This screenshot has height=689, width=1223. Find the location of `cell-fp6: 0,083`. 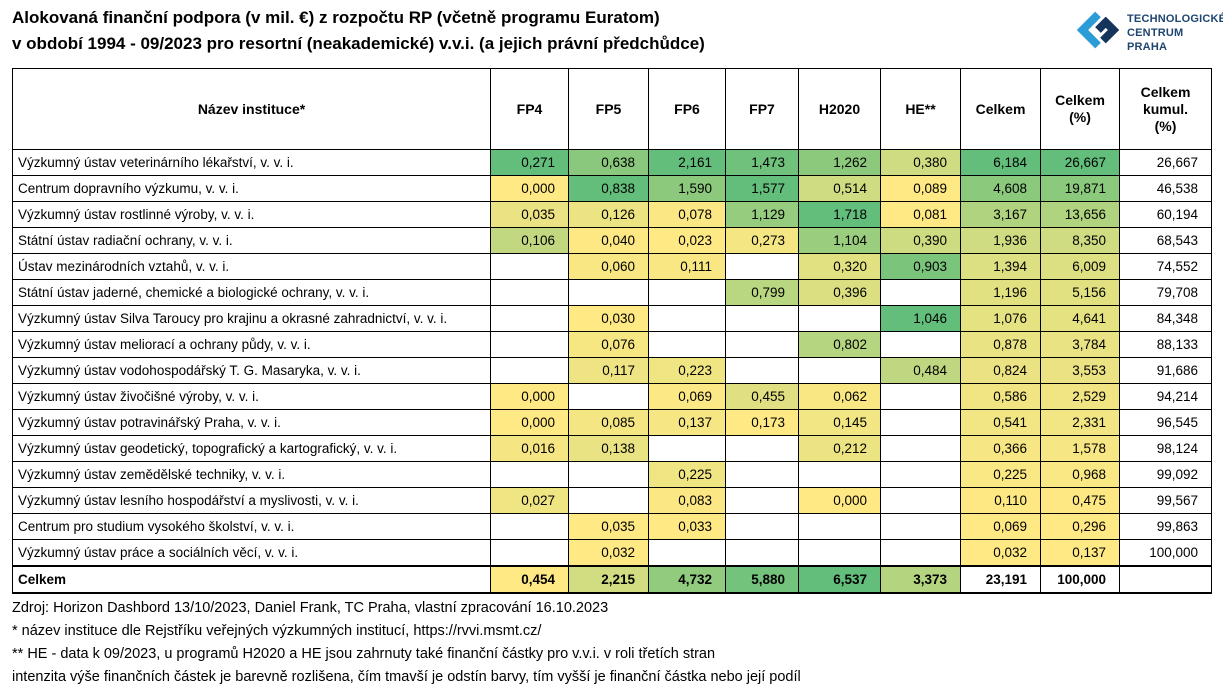

cell-fp6: 0,083 is located at coordinates (687, 500).